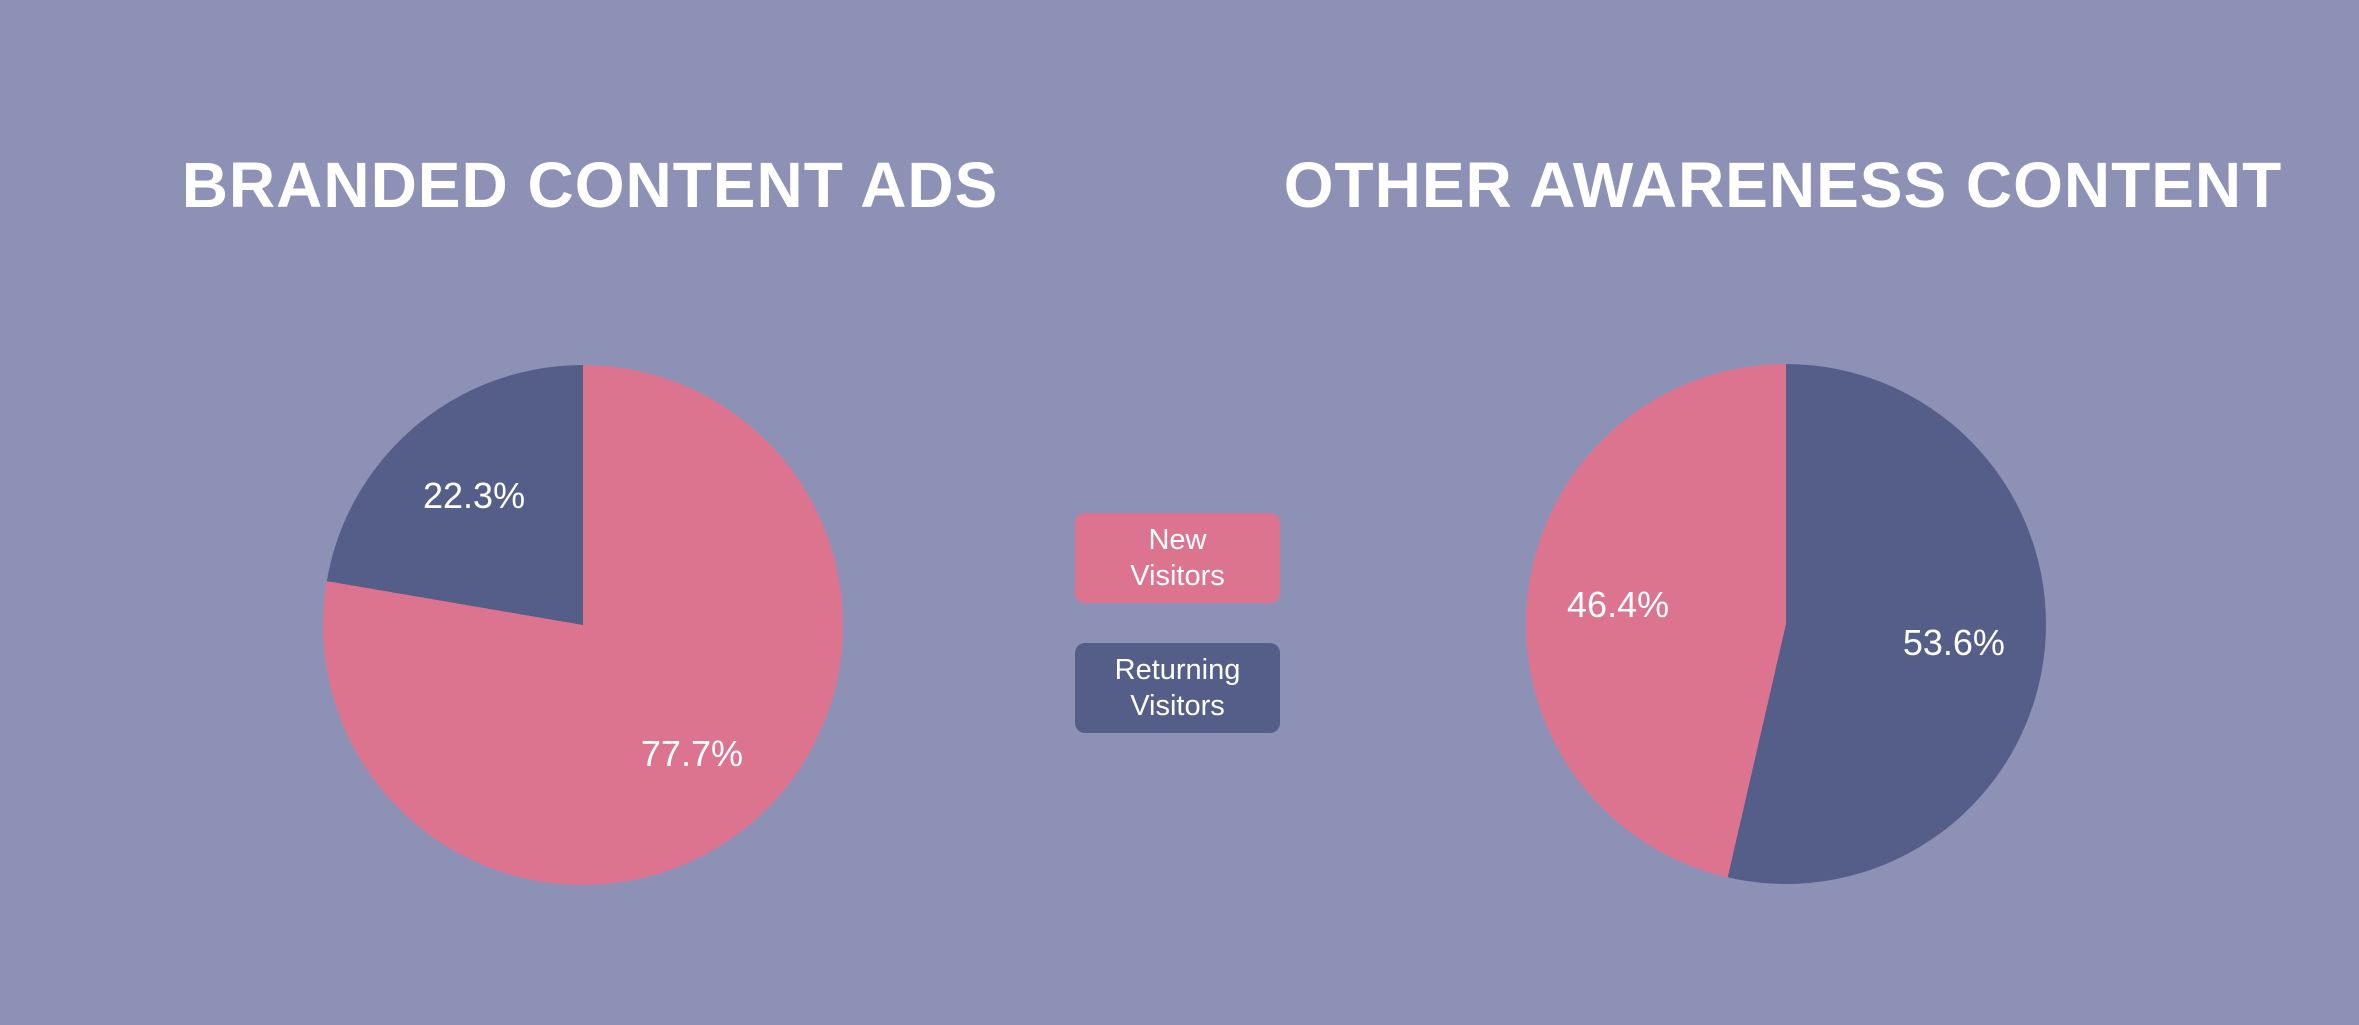 This screenshot has width=2359, height=1025. What do you see at coordinates (1786, 624) in the screenshot?
I see `pie-chart-other-awareness-content: 53.6% 46.4%` at bounding box center [1786, 624].